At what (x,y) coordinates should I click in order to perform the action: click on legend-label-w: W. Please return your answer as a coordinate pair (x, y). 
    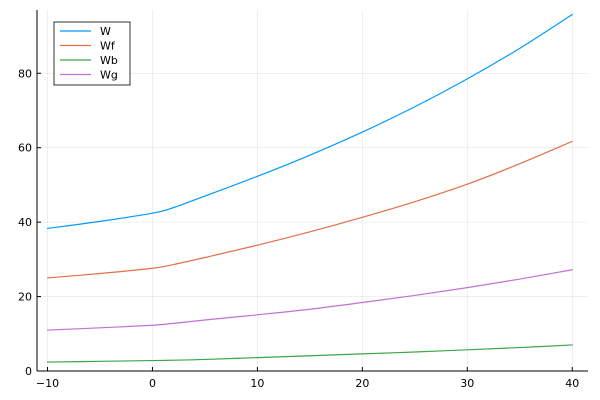
    Looking at the image, I should click on (105, 31).